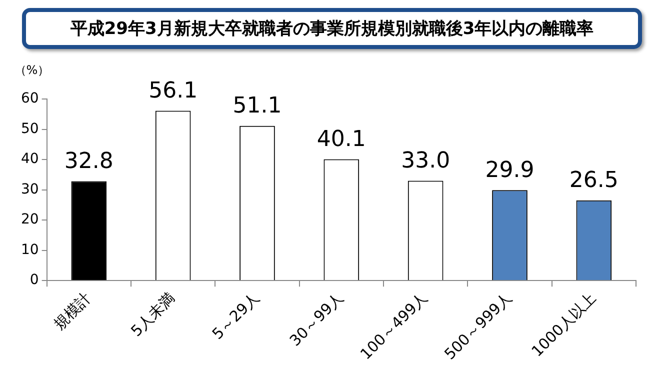 This screenshot has width=664, height=380. I want to click on x-tick-label: 30～99人, so click(316, 319).